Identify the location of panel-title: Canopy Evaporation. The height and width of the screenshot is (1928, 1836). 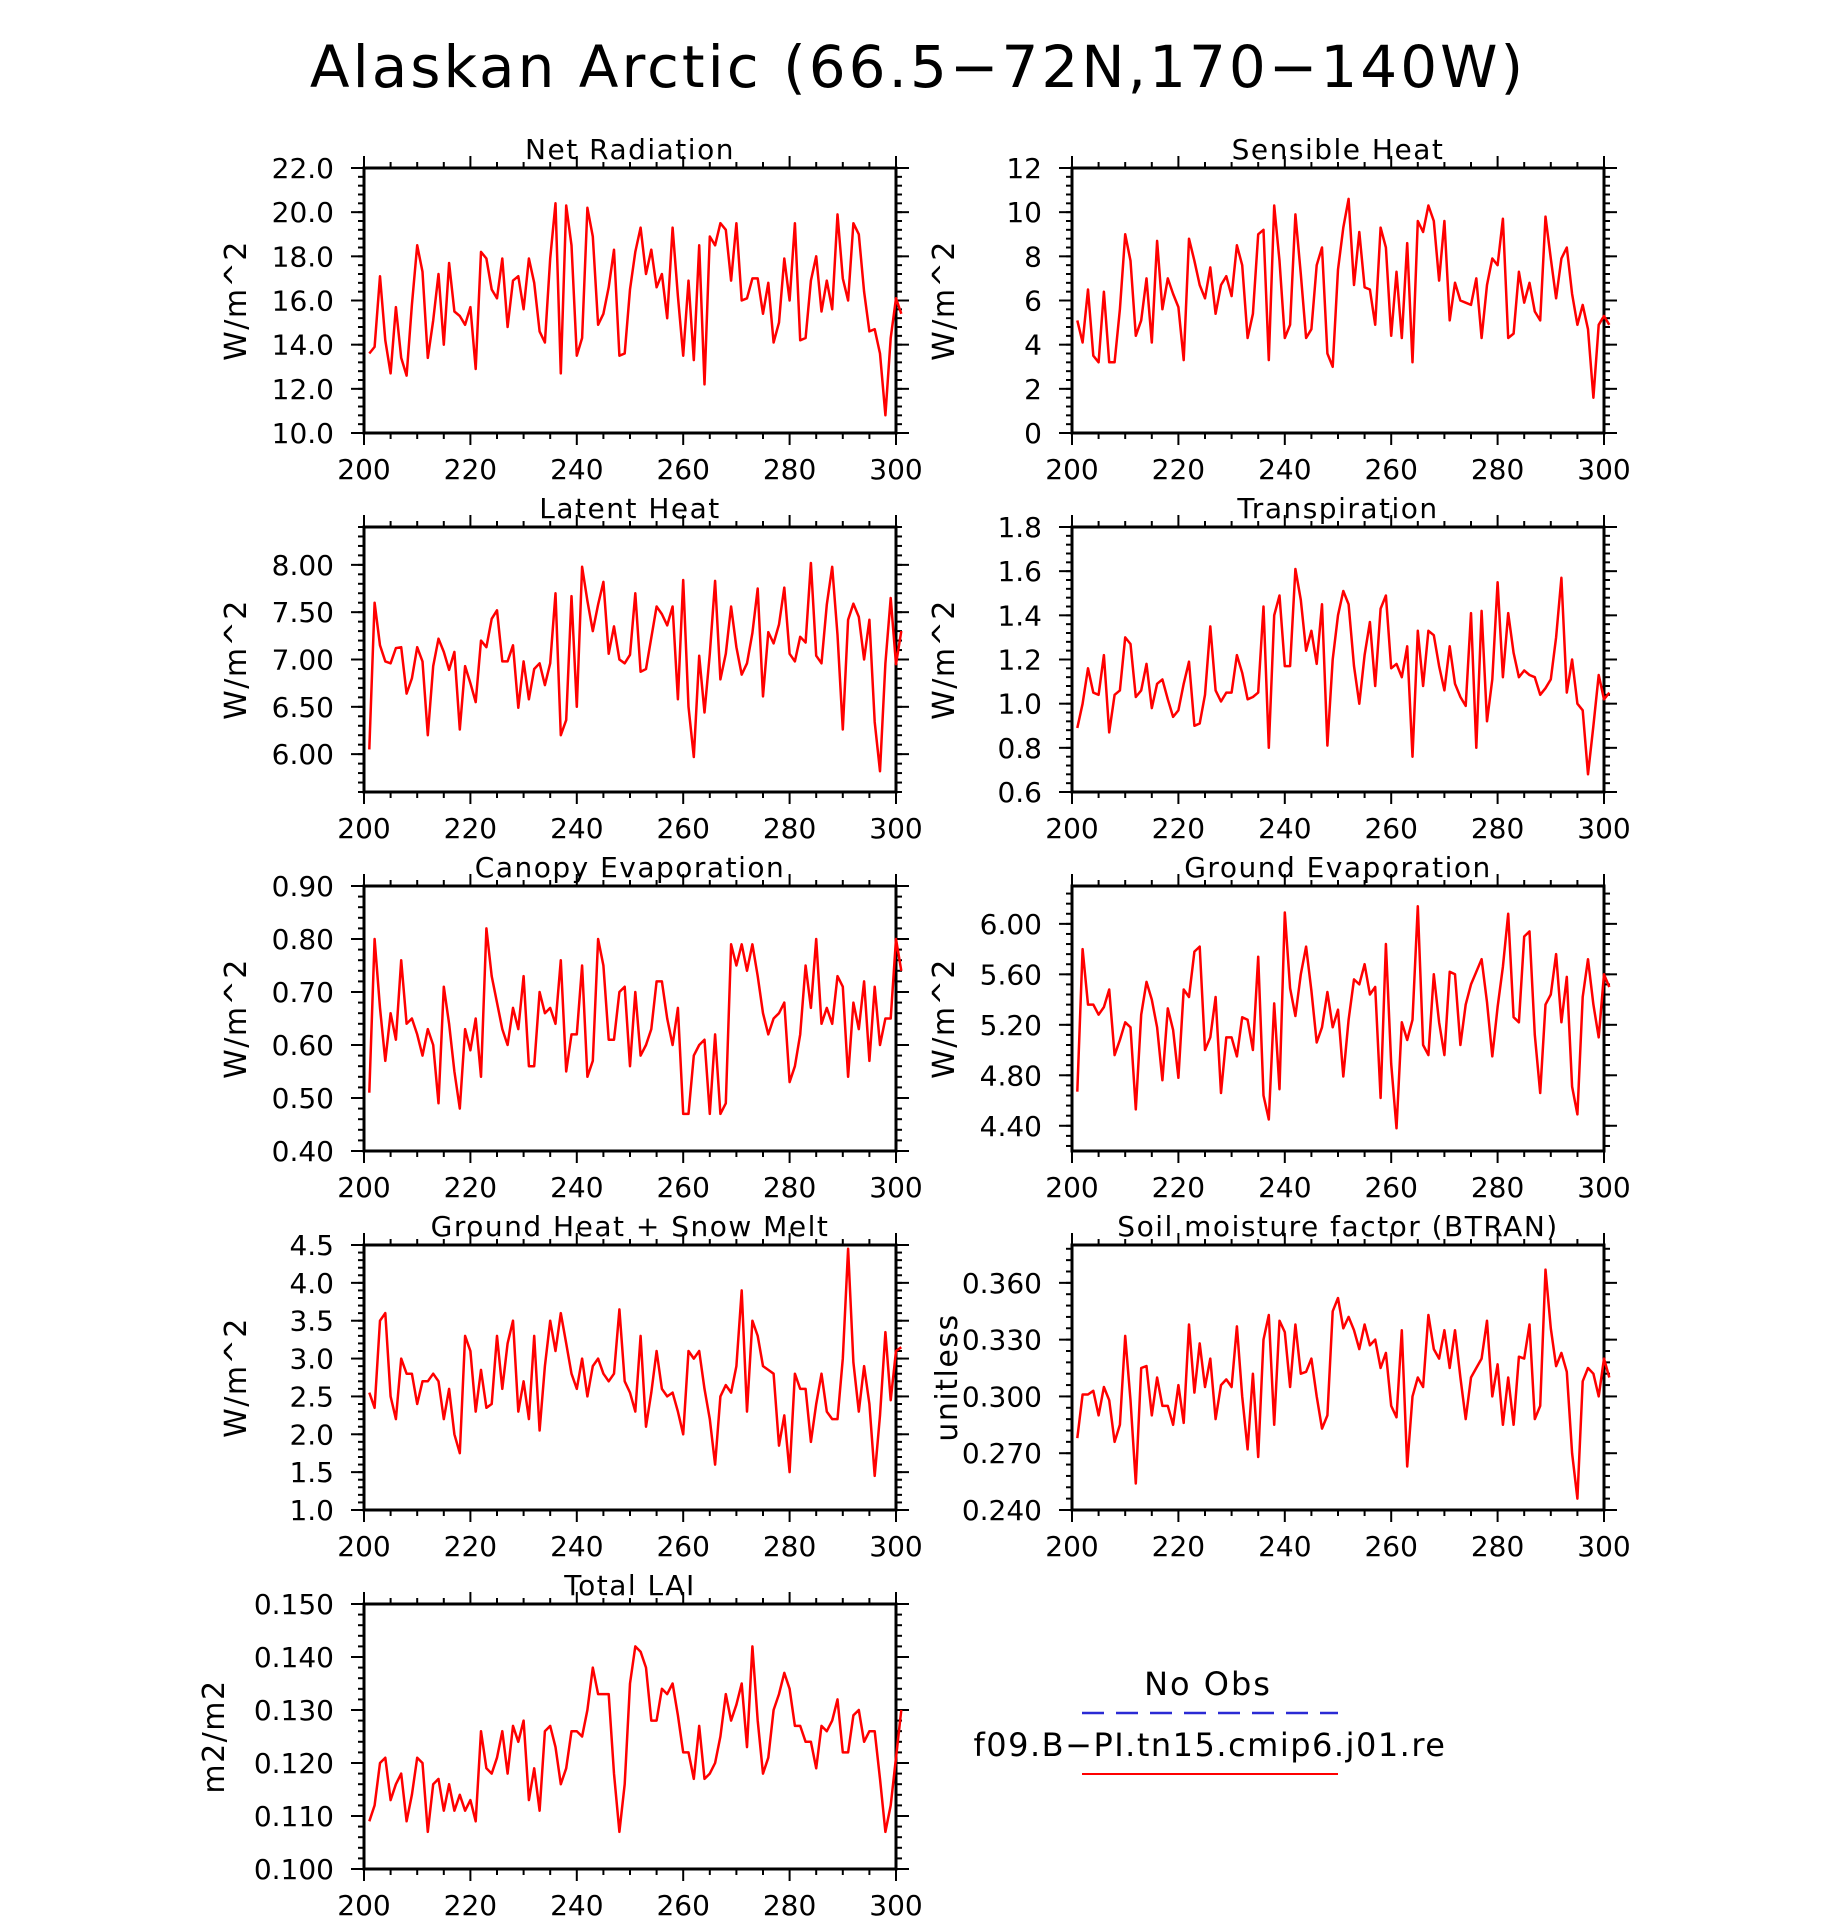
(630, 867).